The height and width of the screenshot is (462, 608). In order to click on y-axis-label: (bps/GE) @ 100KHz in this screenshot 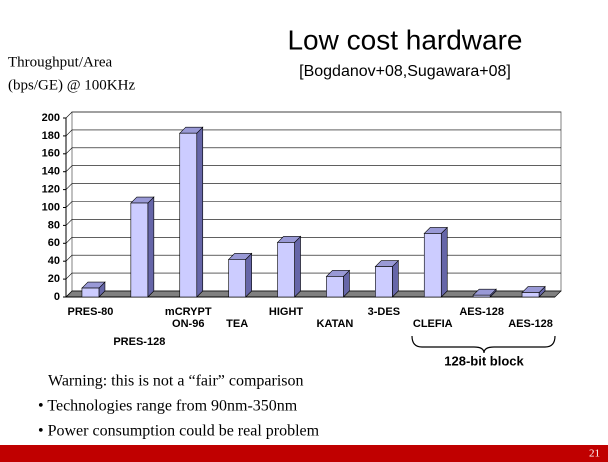, I will do `click(71, 85)`.